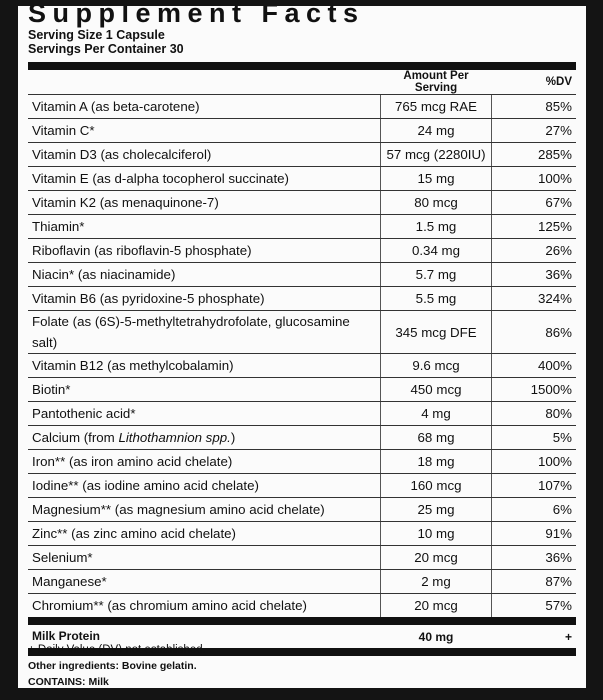  Describe the element at coordinates (436, 274) in the screenshot. I see `amount: 5.7 mg` at that location.